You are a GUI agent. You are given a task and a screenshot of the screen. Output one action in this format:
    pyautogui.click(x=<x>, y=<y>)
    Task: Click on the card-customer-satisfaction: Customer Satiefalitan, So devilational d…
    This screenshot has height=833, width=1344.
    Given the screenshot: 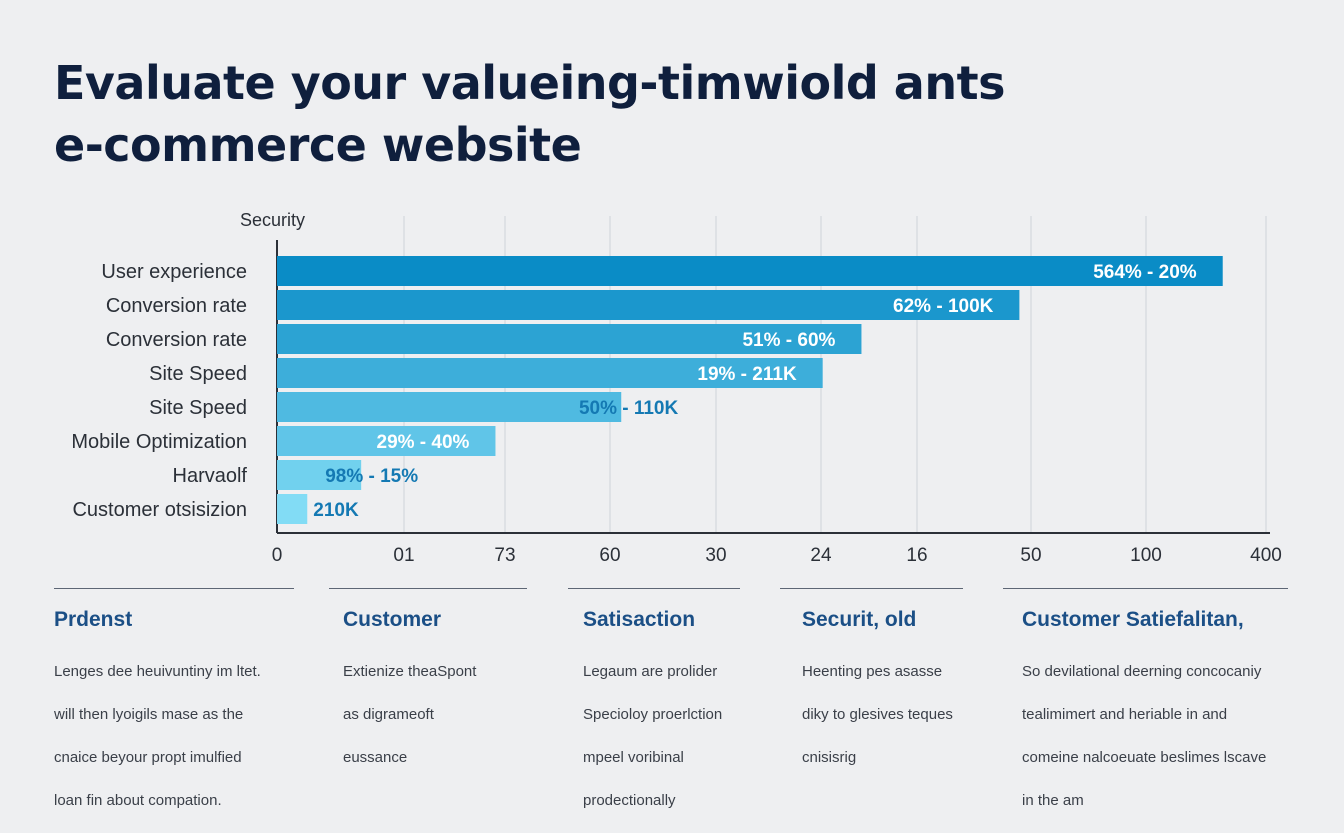 What is the action you would take?
    pyautogui.click(x=1145, y=710)
    